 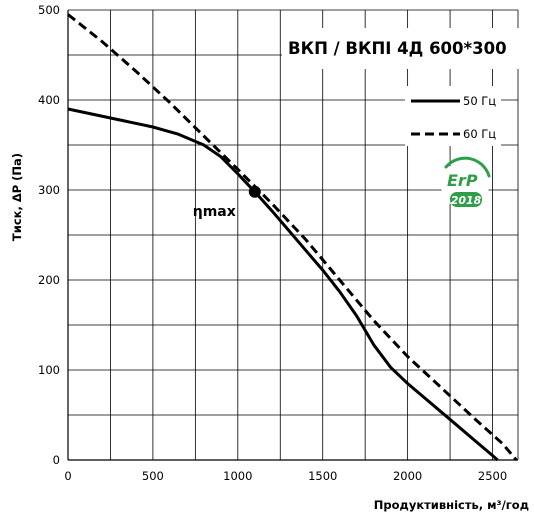 What do you see at coordinates (214, 212) in the screenshot?
I see `eta-max-label: ηmax` at bounding box center [214, 212].